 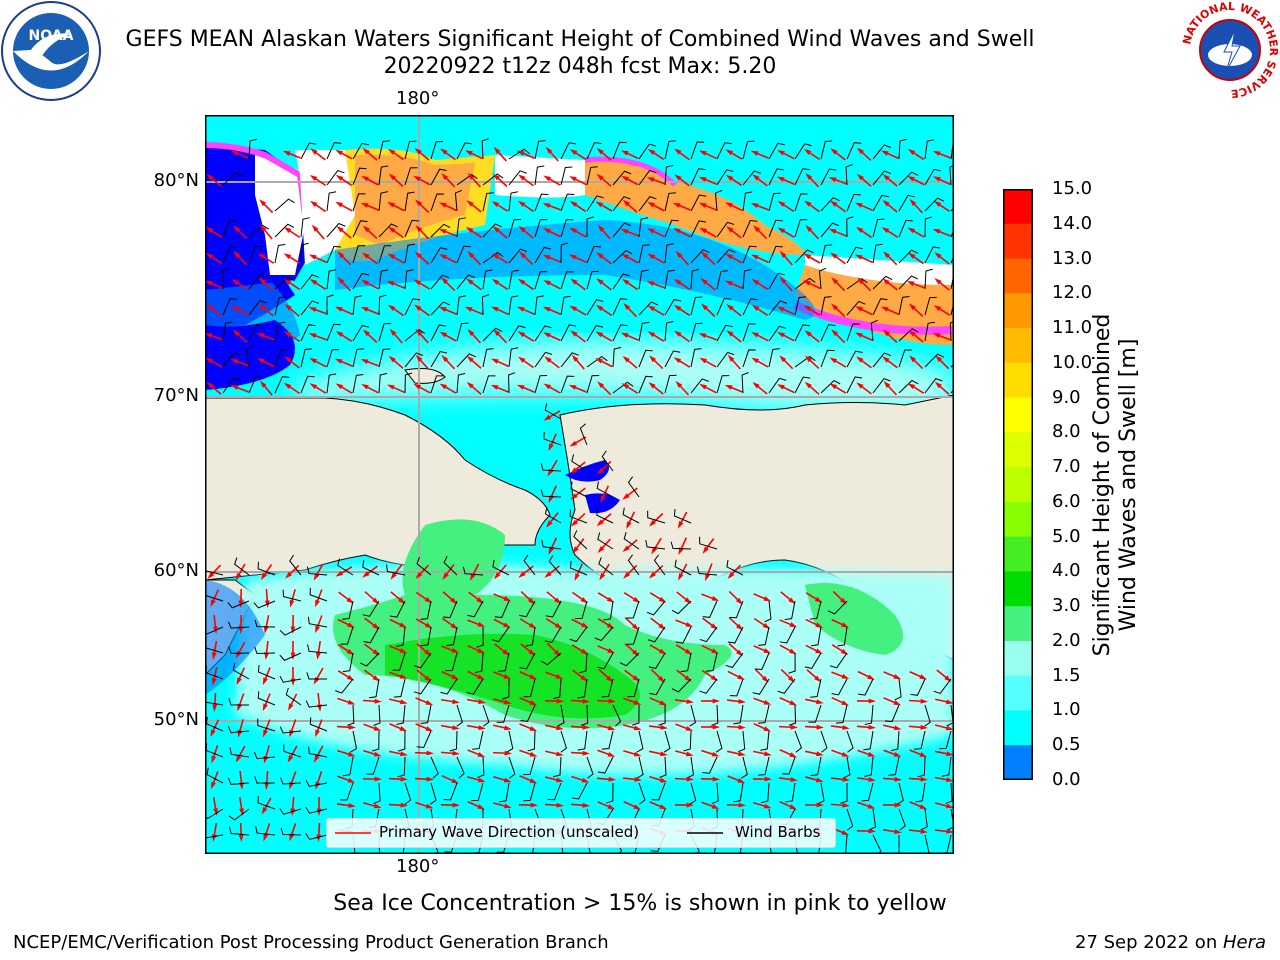 I want to click on norton-sound, so click(x=602, y=503).